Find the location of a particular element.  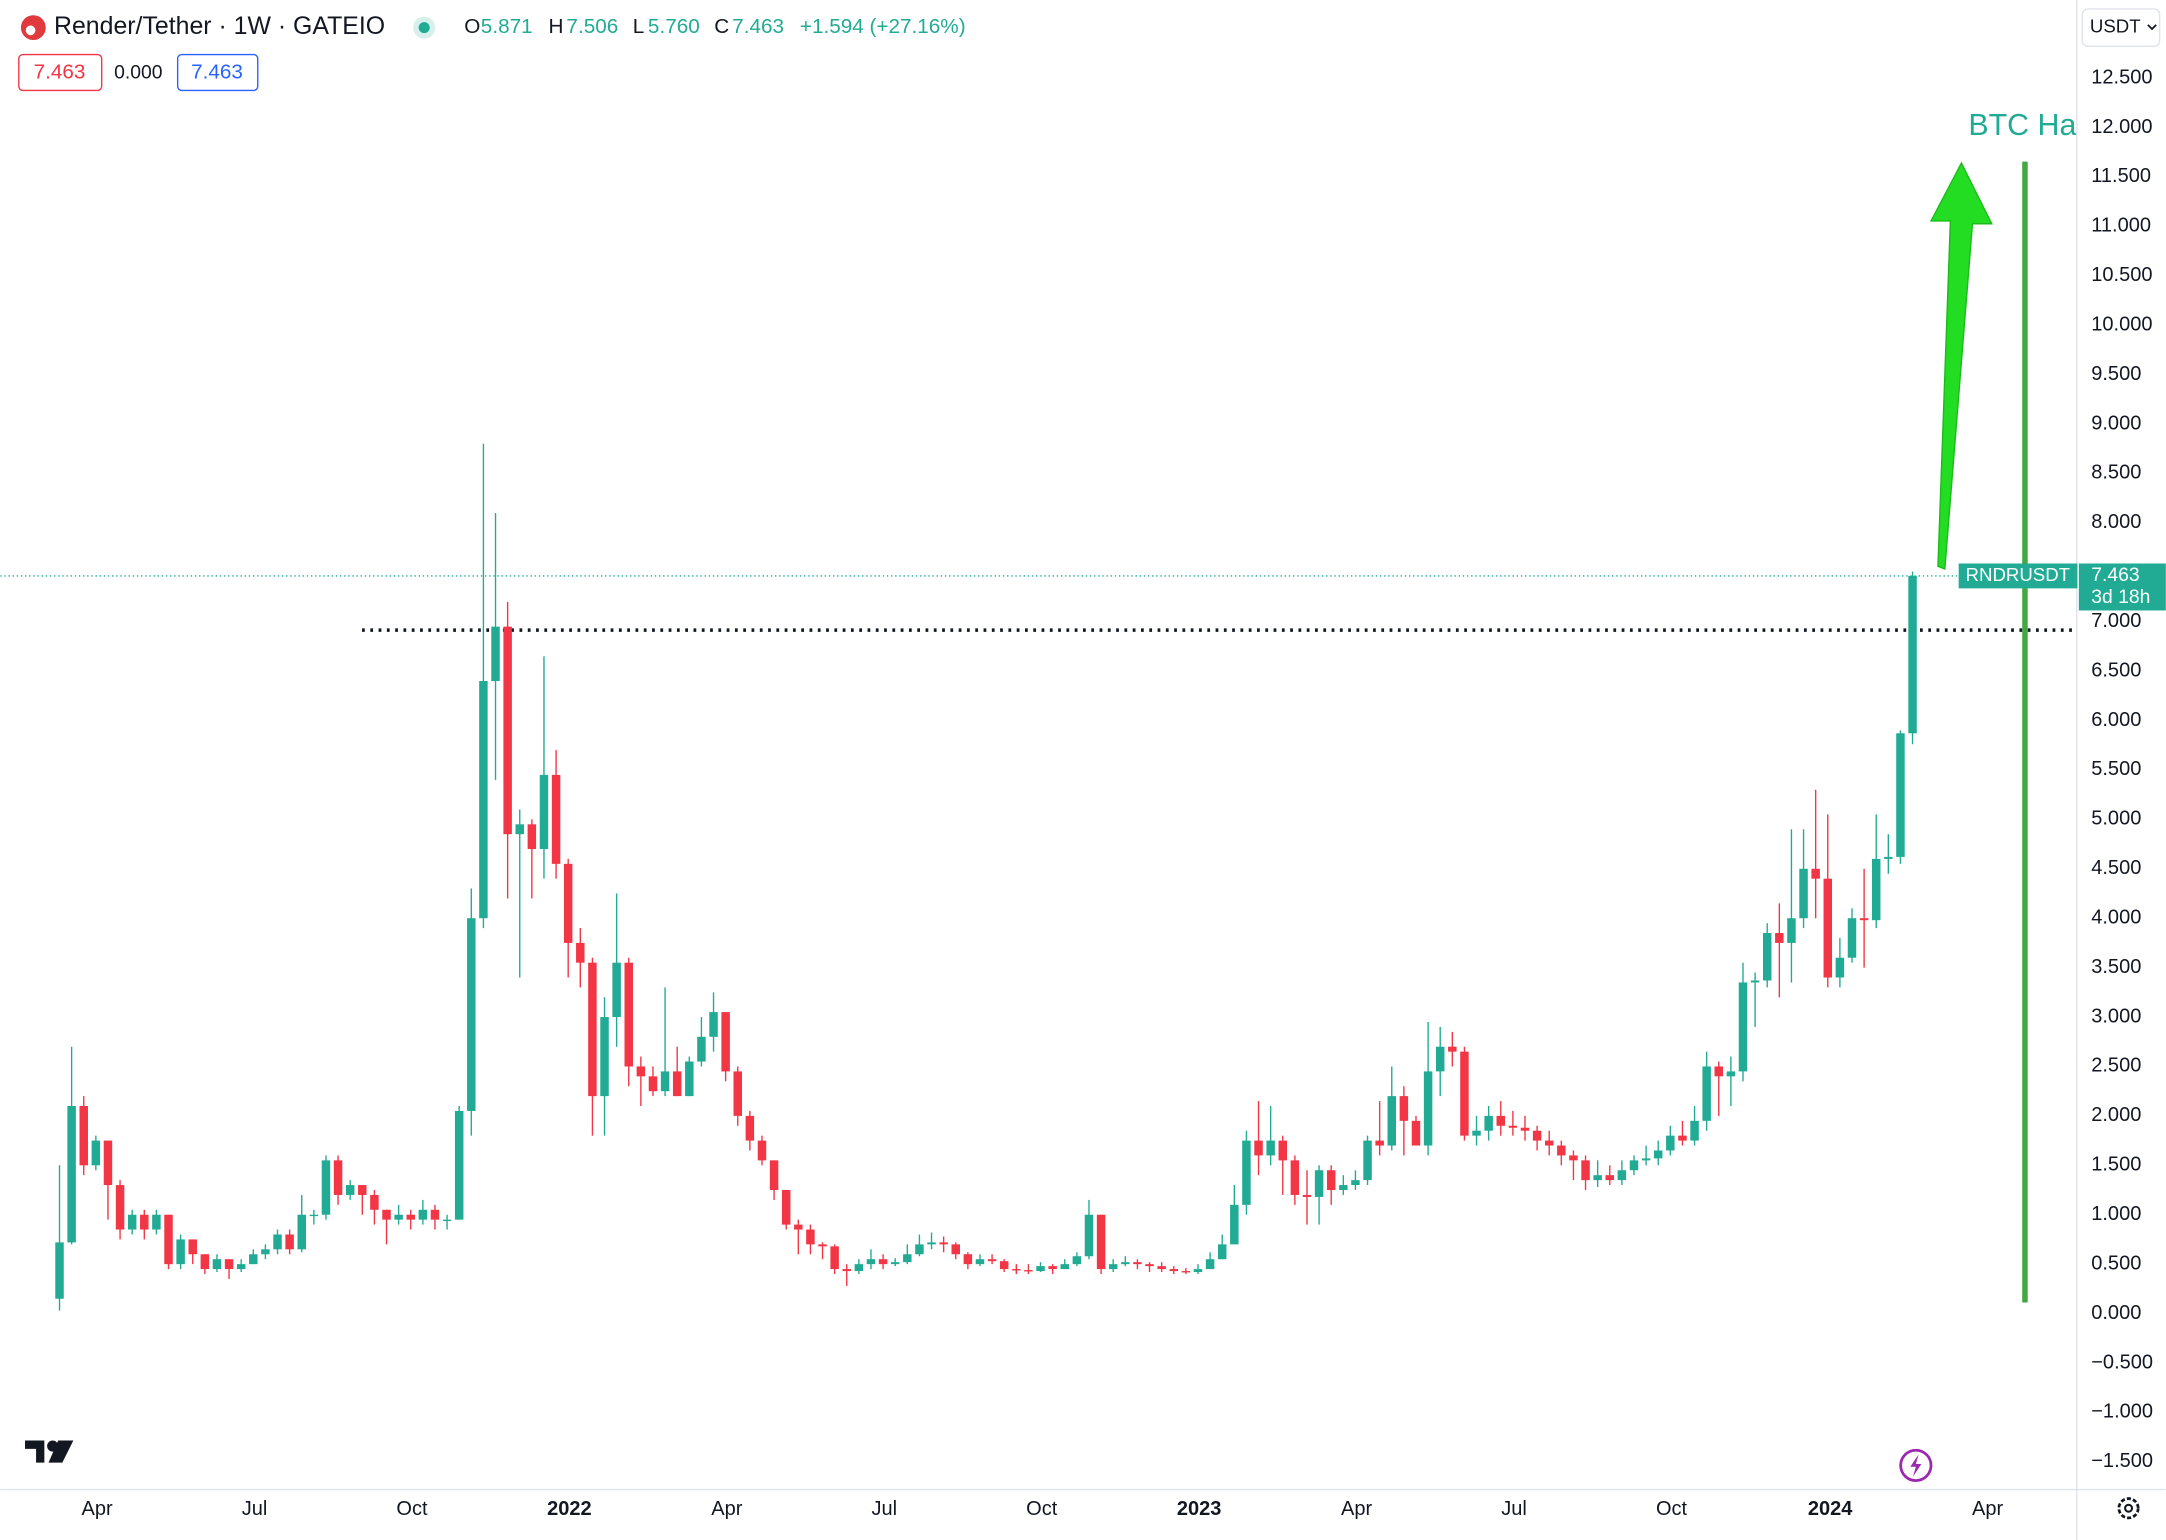

x-tick-label: Apr is located at coordinates (1356, 1509).